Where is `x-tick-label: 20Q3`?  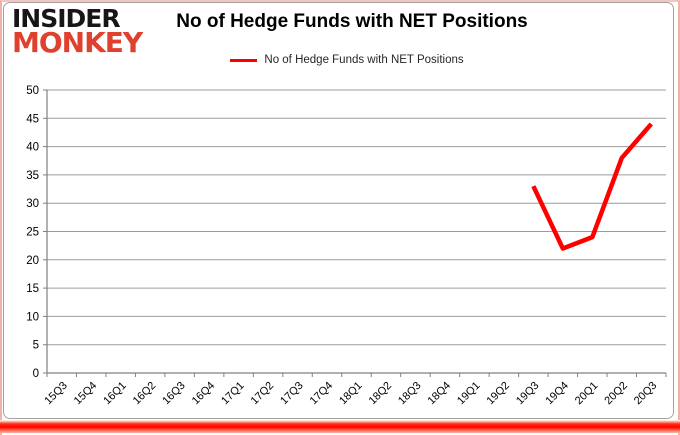 x-tick-label: 20Q3 is located at coordinates (646, 394).